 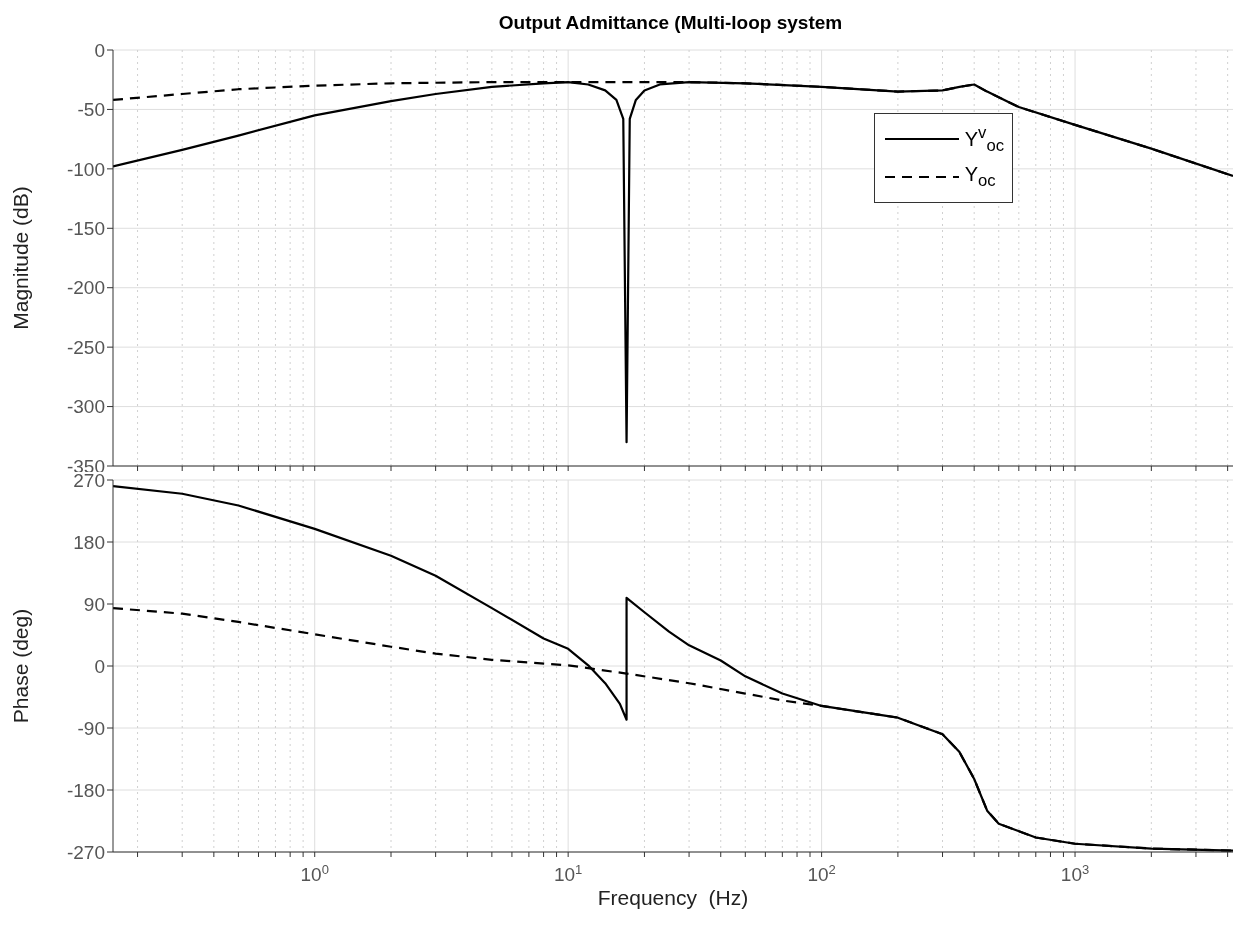 What do you see at coordinates (91, 728) in the screenshot?
I see `y-tick-label: -90` at bounding box center [91, 728].